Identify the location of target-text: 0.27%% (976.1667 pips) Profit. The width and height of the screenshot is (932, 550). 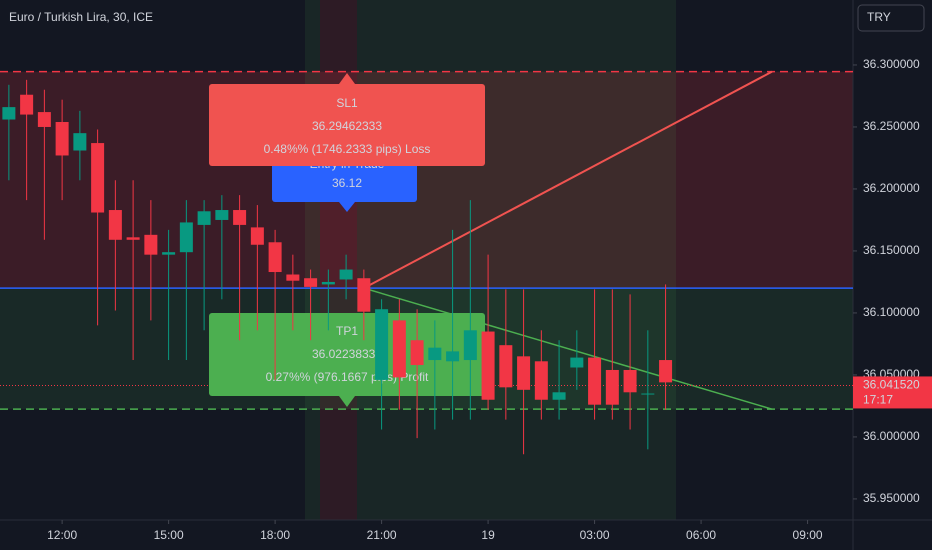
(347, 377).